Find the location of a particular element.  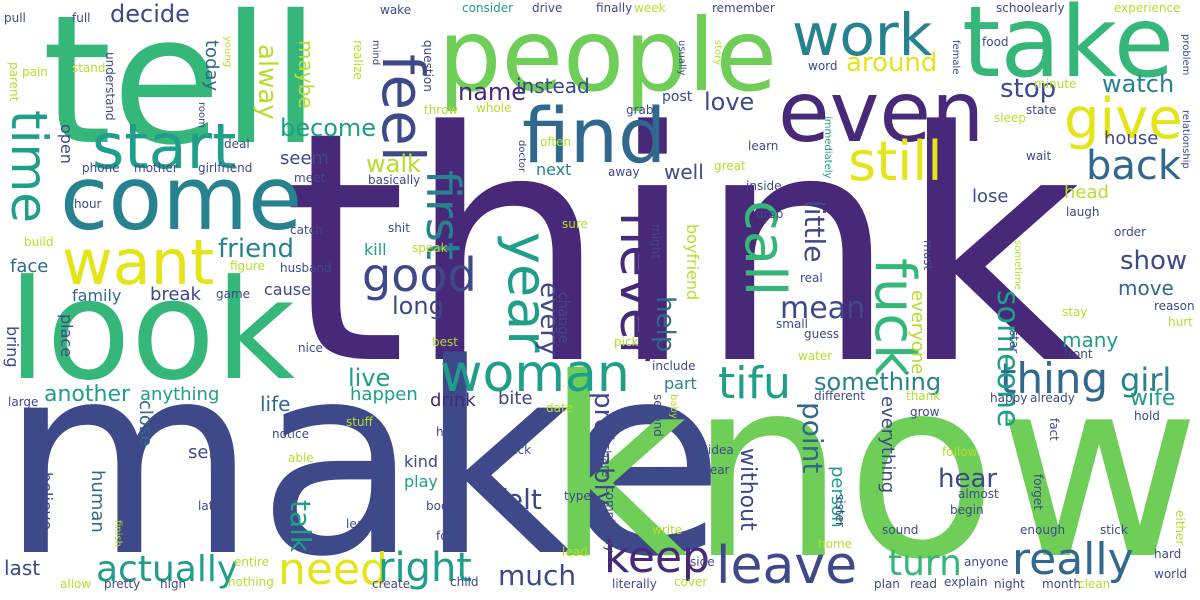

word: meet is located at coordinates (310, 178).